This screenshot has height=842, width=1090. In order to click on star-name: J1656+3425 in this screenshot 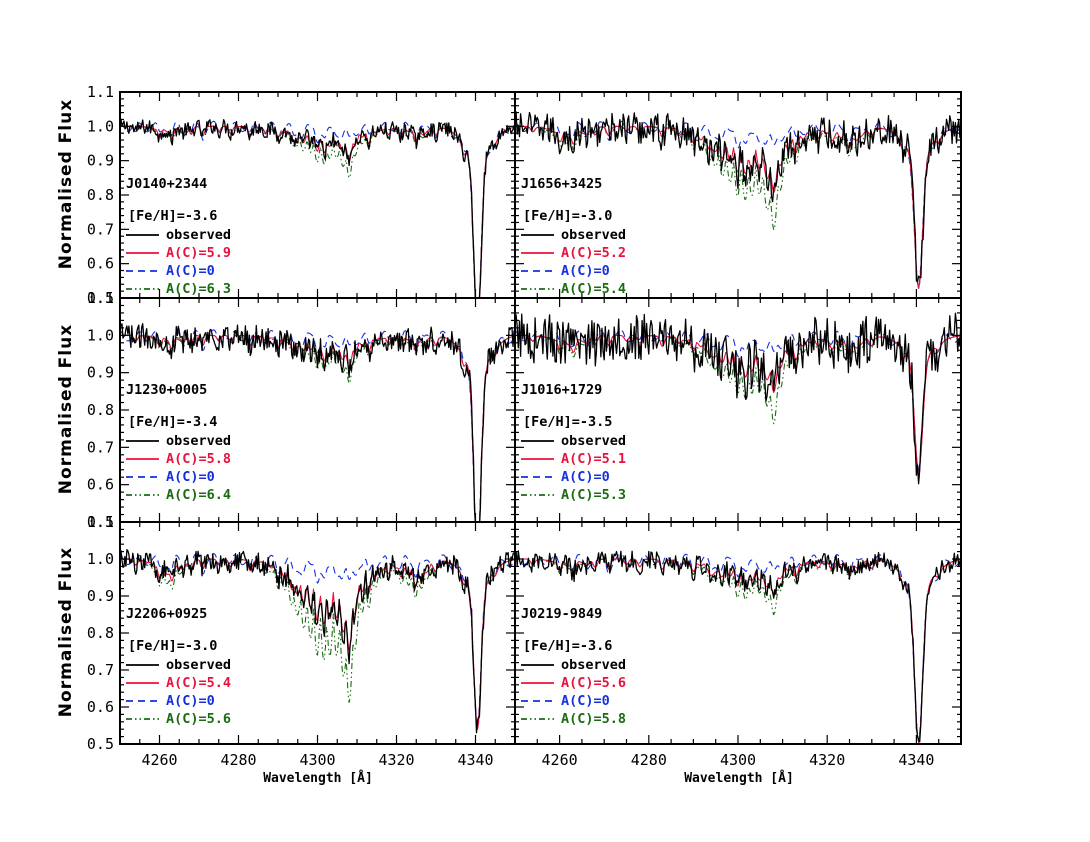, I will do `click(561, 184)`.